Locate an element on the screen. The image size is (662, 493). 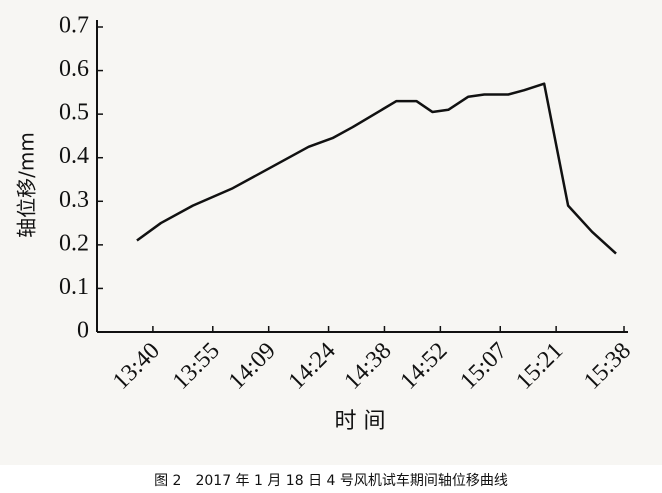
y-tick-label: 0.4 is located at coordinates (74, 156).